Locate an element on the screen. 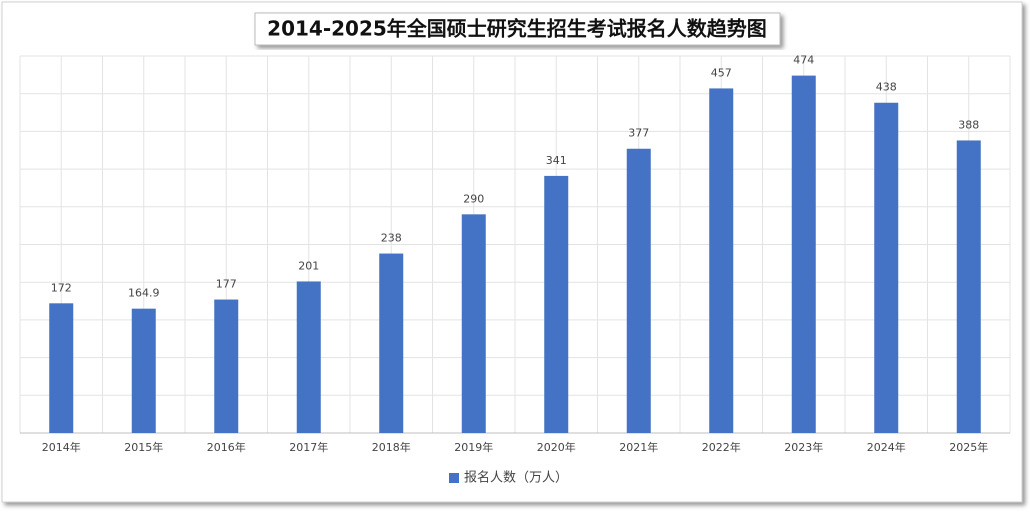 Image resolution: width=1030 pixels, height=515 pixels. x-tick-label: 2019年 is located at coordinates (473, 447).